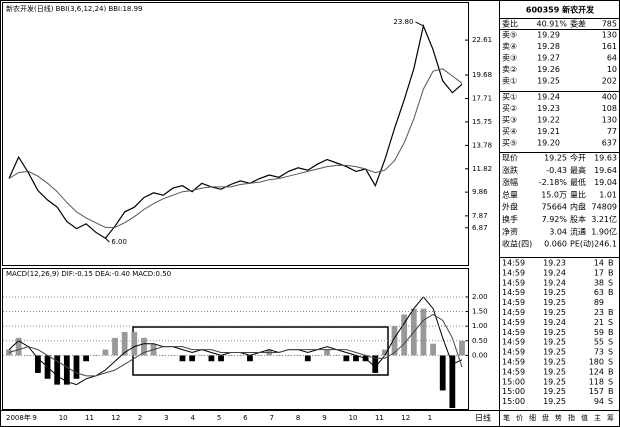 The image size is (620, 427). I want to click on x-tick-label: 2, so click(140, 418).